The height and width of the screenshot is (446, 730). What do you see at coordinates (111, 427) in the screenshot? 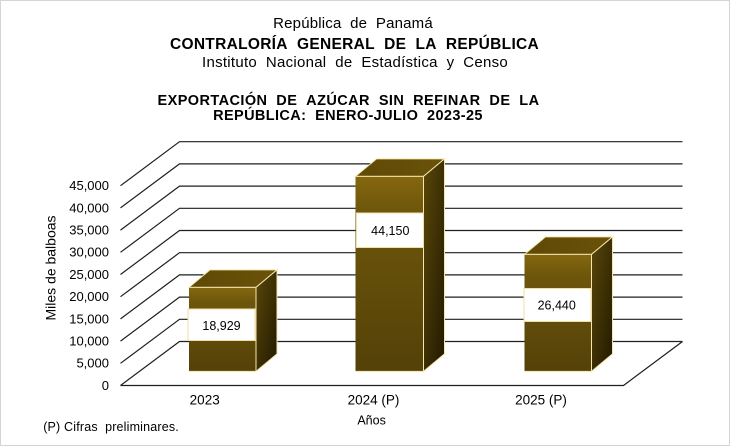
I see `svg-text: (P) Cifras preliminares.` at bounding box center [111, 427].